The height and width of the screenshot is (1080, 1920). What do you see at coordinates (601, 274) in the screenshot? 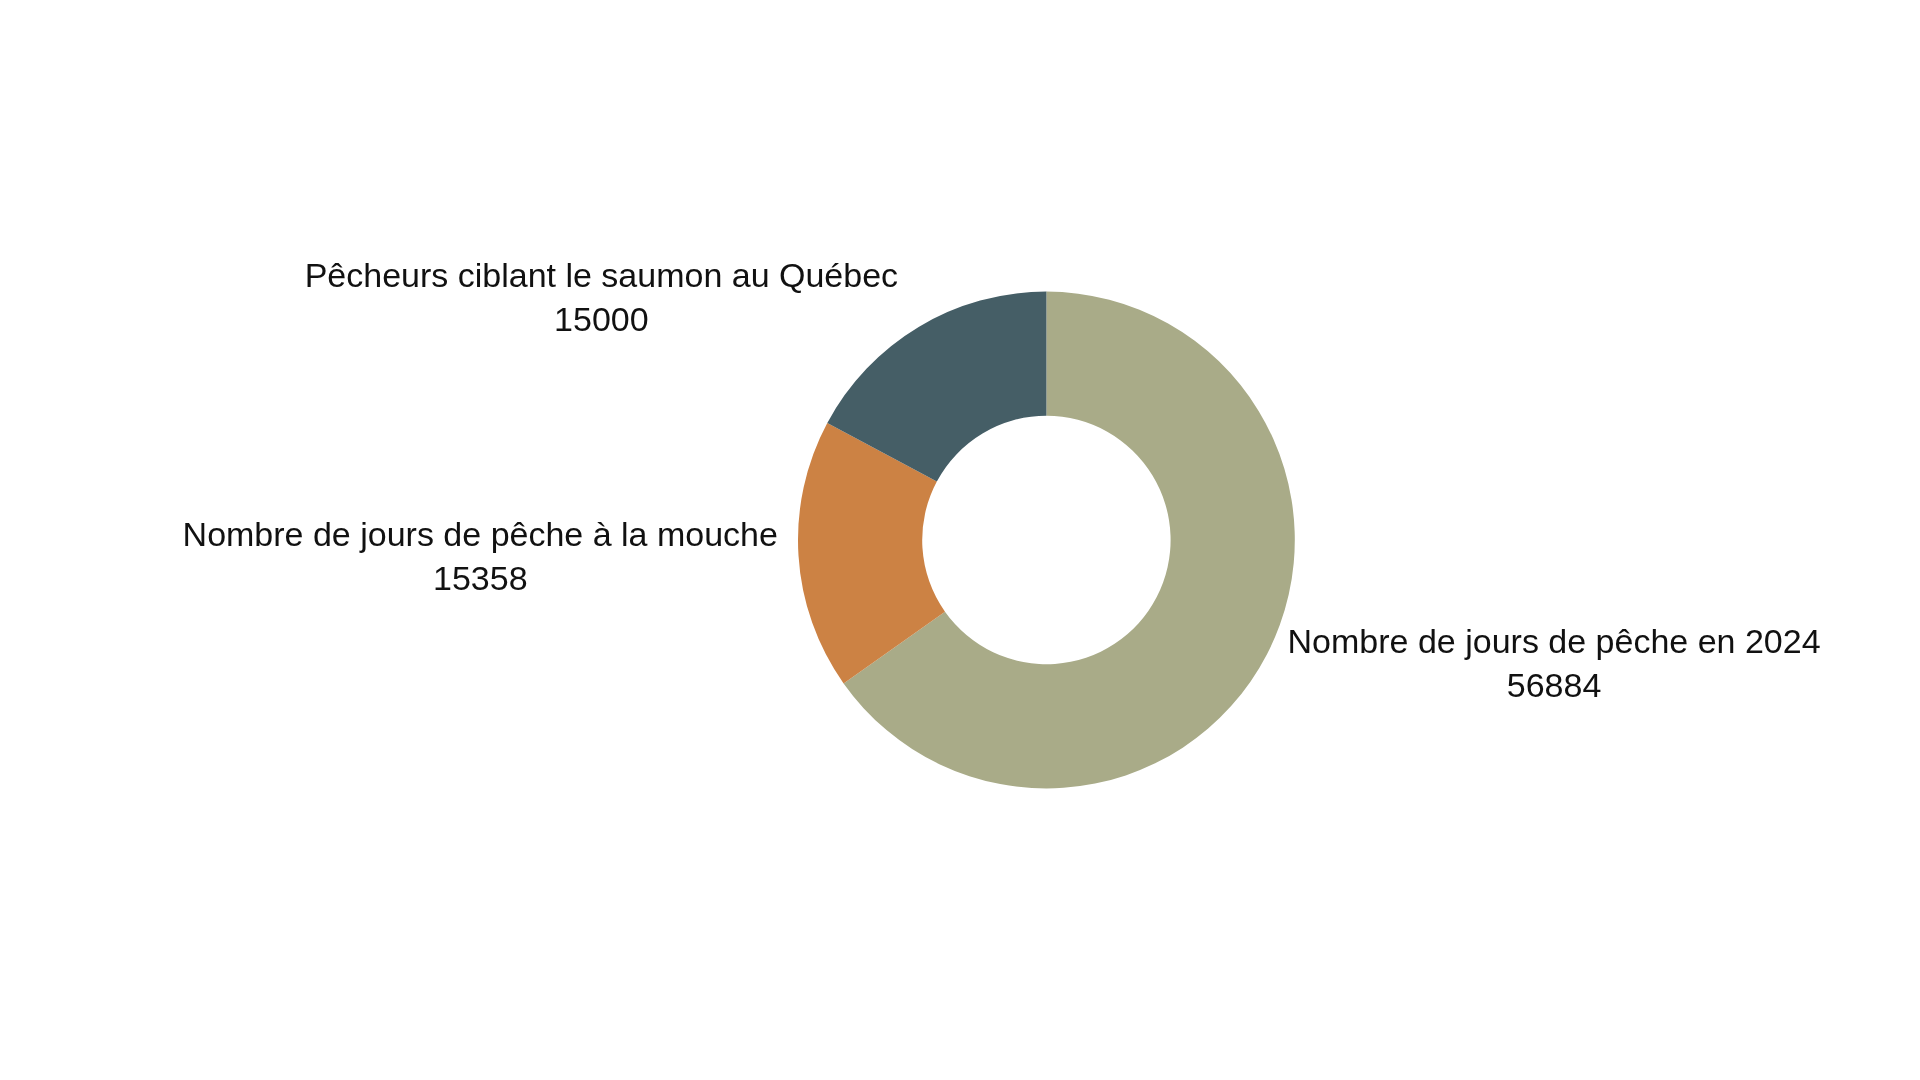
I see `slice-label: Pêcheurs ciblant le saumon au Québec` at bounding box center [601, 274].